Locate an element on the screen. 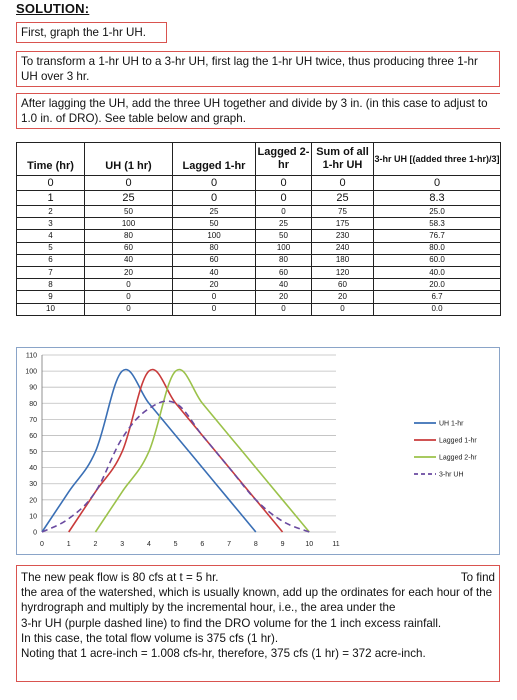 Image resolution: width=517 pixels, height=700 pixels. x-tick-label: 7 is located at coordinates (229, 544).